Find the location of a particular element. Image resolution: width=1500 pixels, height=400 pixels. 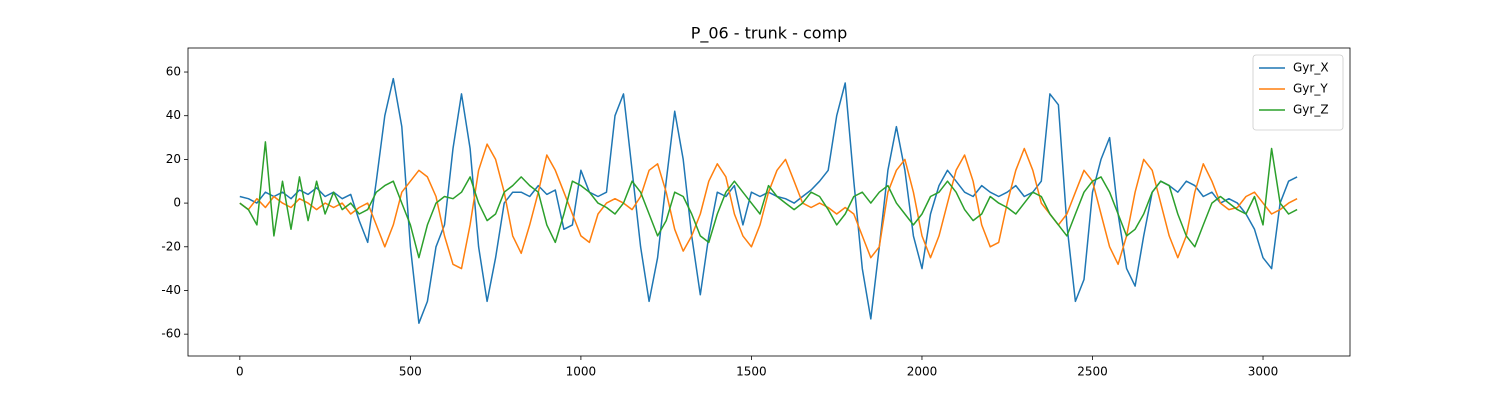

x-tick-label: 1500 is located at coordinates (751, 372).